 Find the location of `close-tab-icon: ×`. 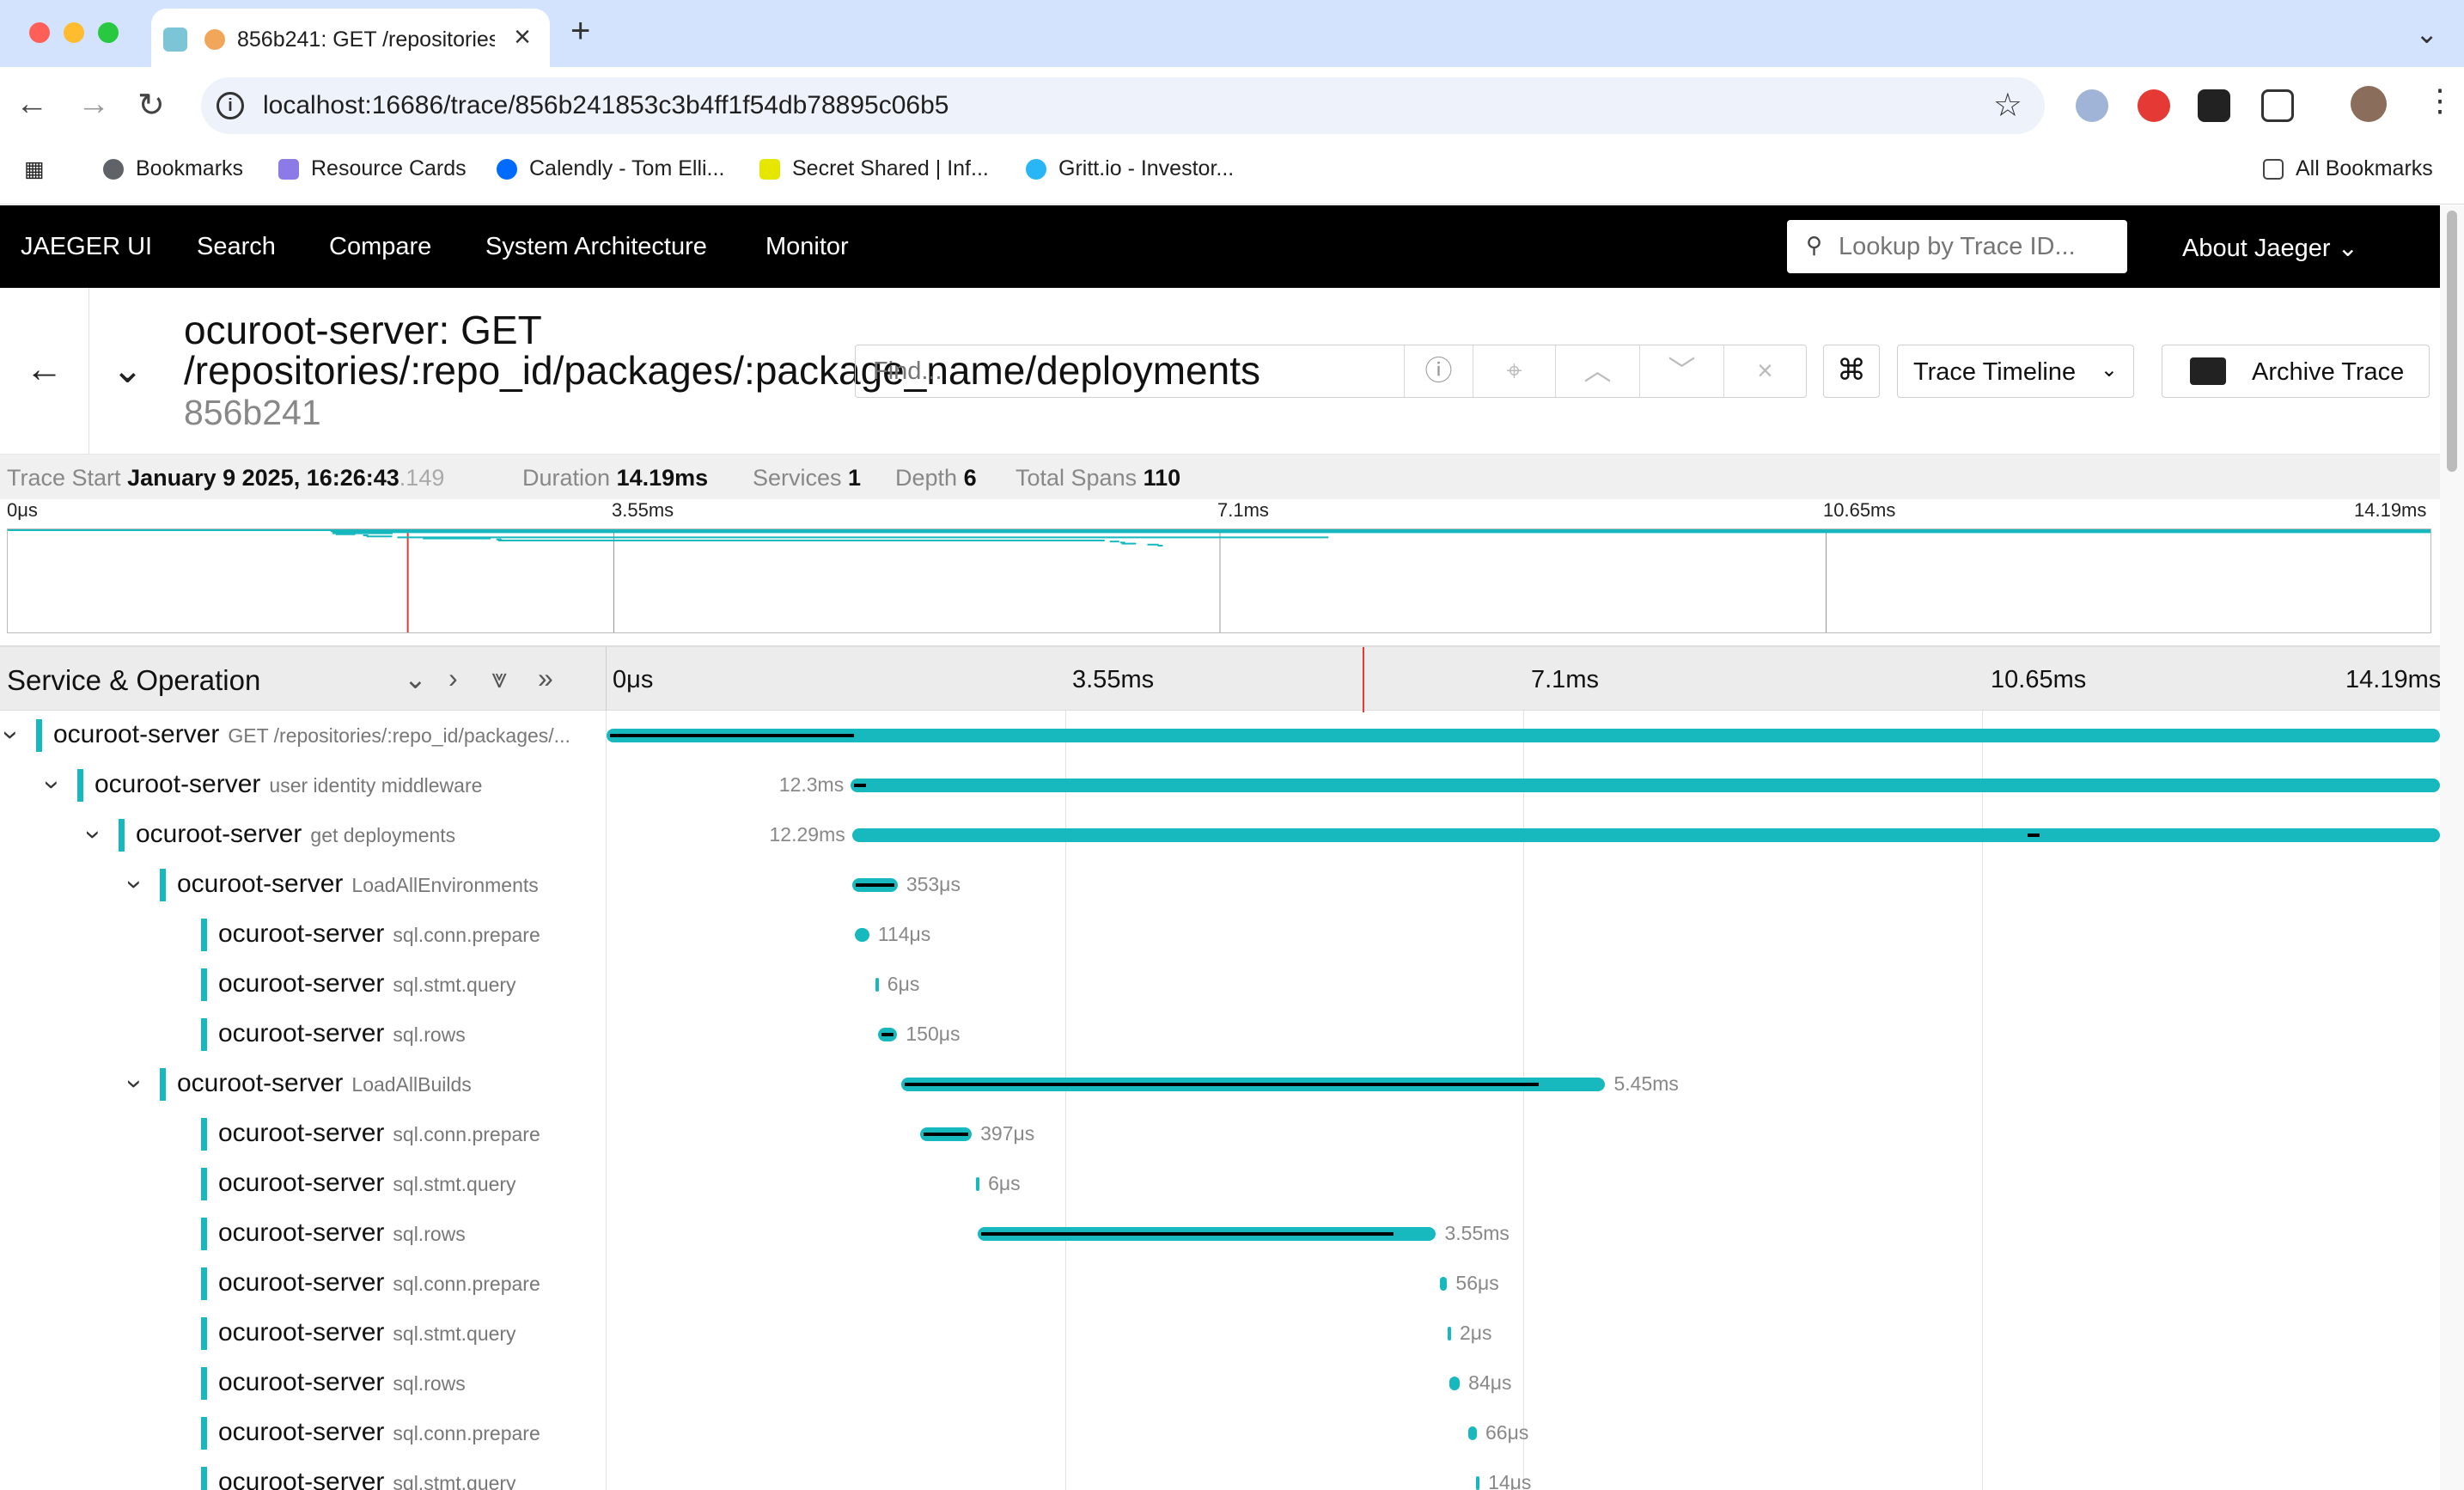

close-tab-icon: × is located at coordinates (522, 37).